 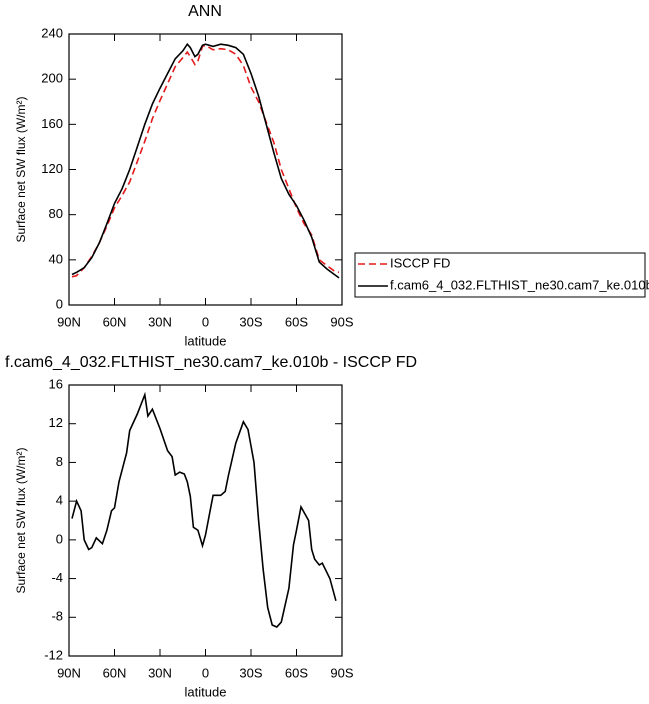 What do you see at coordinates (52, 32) in the screenshot?
I see `y-tick-label: 240` at bounding box center [52, 32].